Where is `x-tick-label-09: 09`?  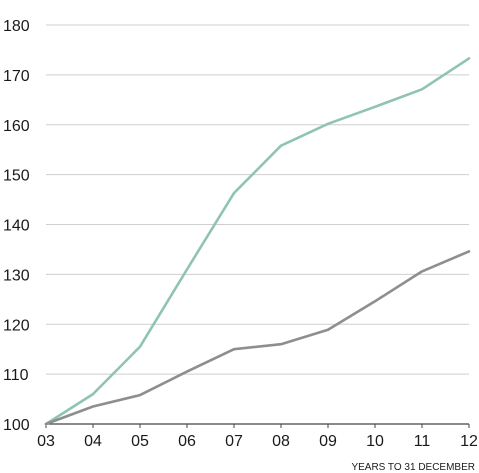
x-tick-label-09: 09 is located at coordinates (328, 441).